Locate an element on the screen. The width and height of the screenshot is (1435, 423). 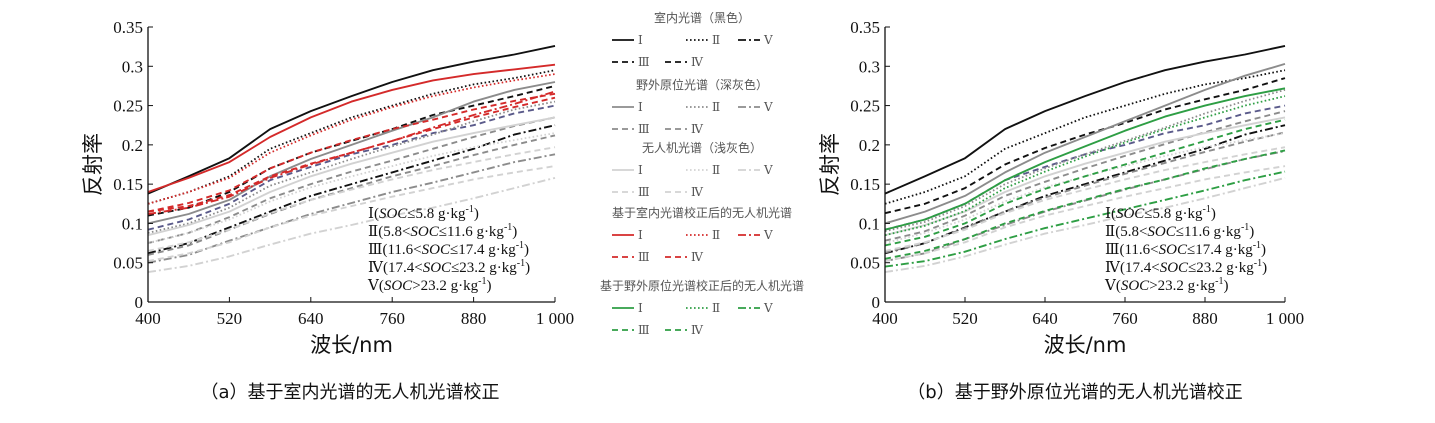
y-tick-label: 0 is located at coordinates (139, 302).